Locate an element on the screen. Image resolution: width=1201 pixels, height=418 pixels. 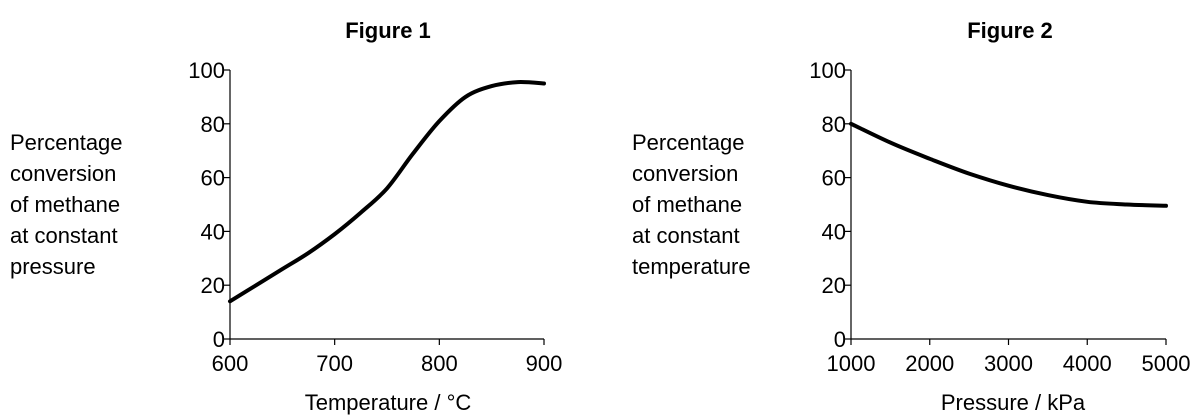
figure-1-ylabel-line: of methane is located at coordinates (65, 204).